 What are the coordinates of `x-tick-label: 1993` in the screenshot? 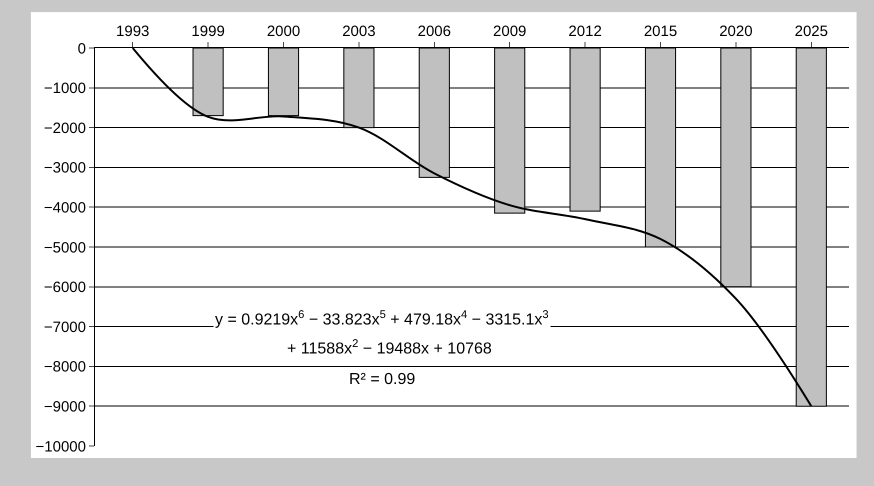 It's located at (133, 31).